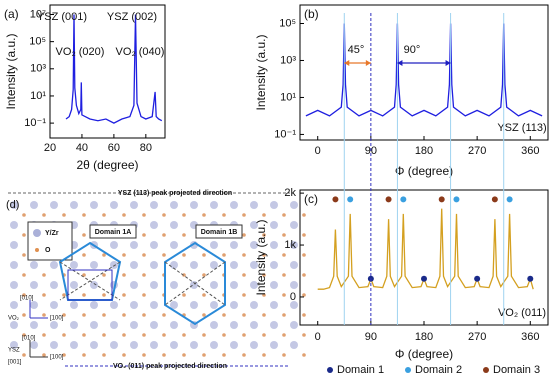  Describe the element at coordinates (356, 50) in the screenshot. I see `annotation: 45°` at that location.